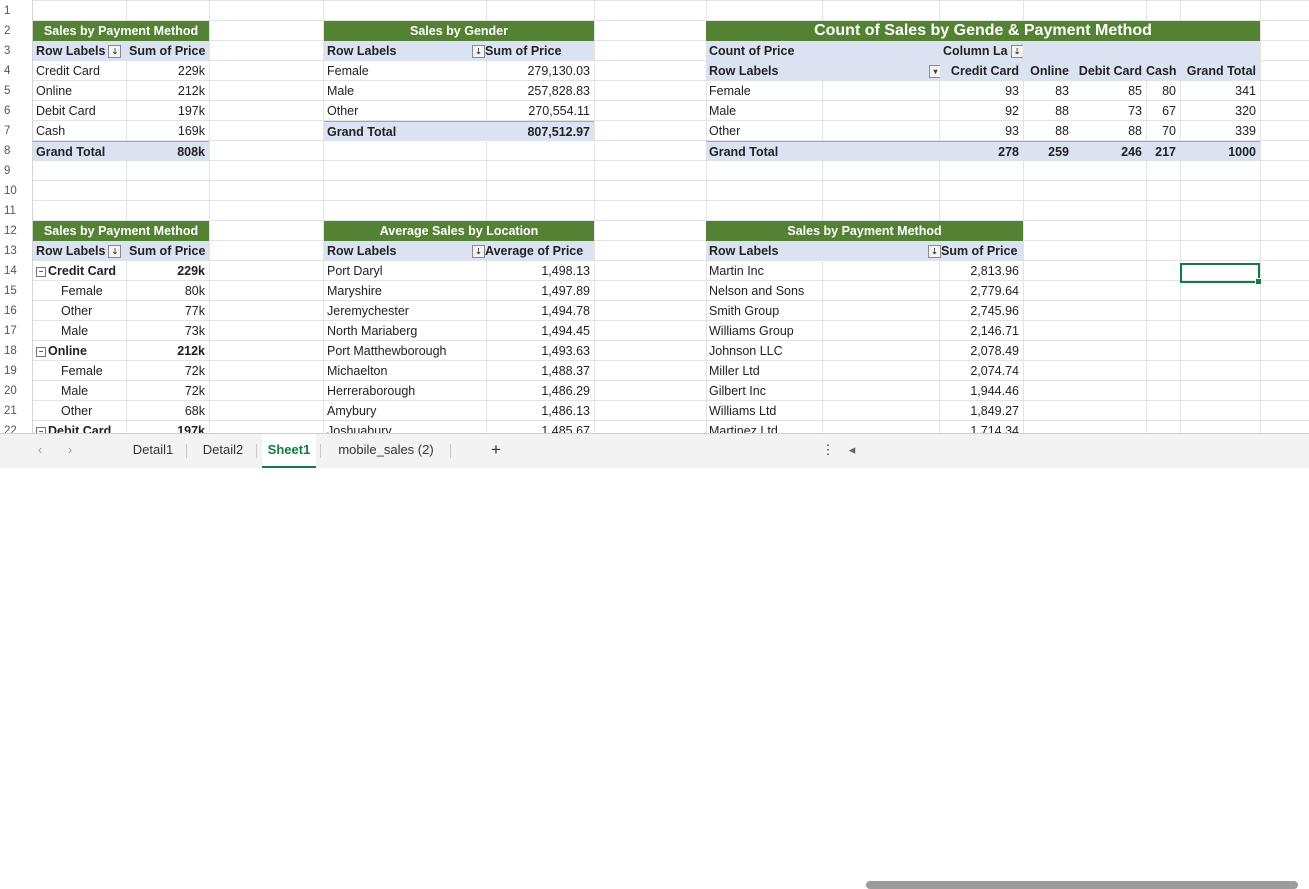 This screenshot has width=1309, height=889. Describe the element at coordinates (1082, 885) in the screenshot. I see `horizontal-scrollbar` at that location.